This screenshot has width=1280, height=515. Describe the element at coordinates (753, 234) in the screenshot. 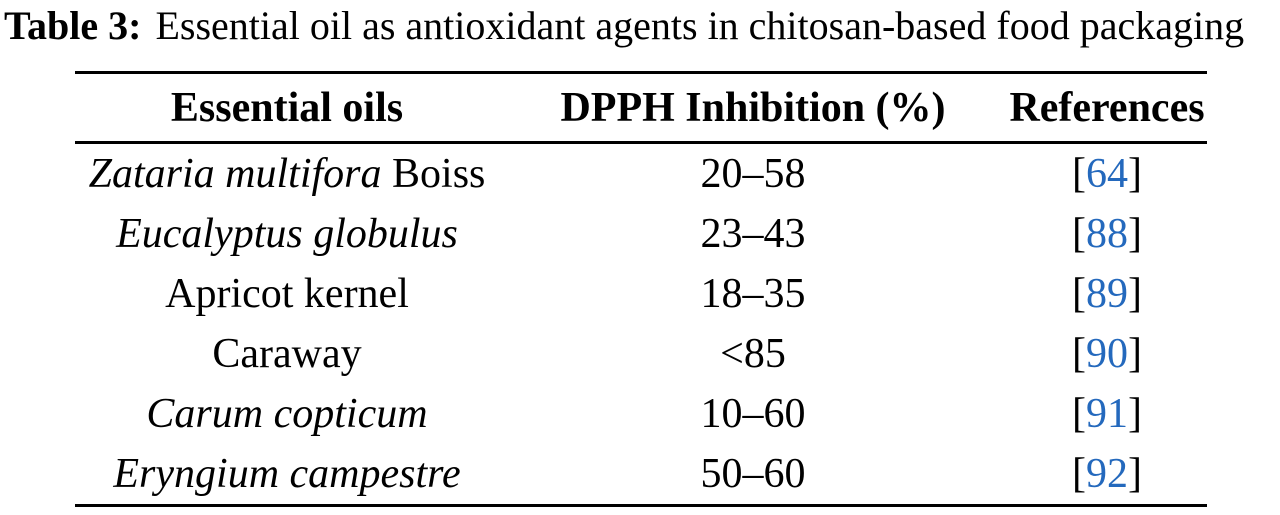

I see `dpph-value-cell: 23–43` at that location.